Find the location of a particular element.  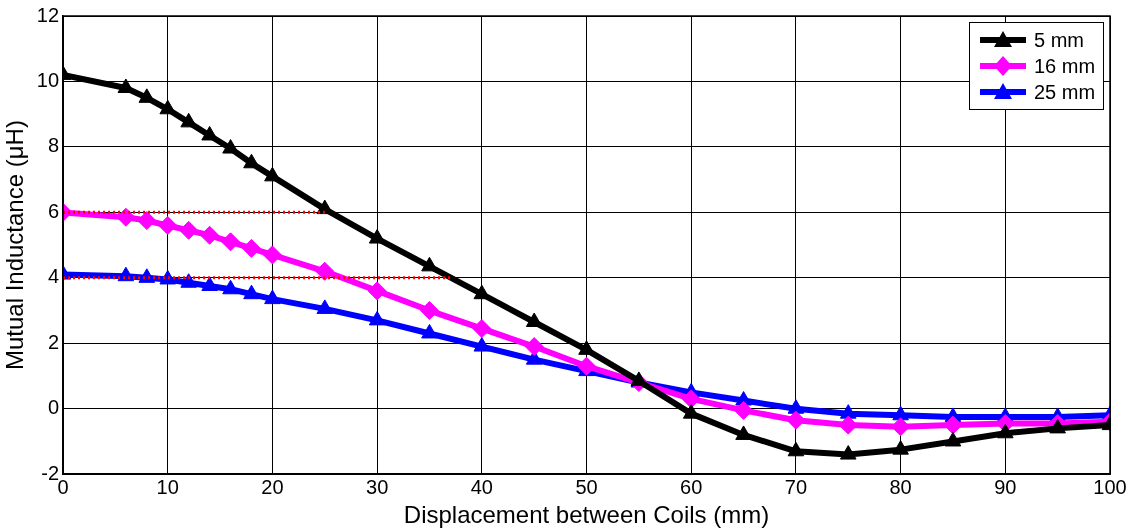

y-tick-label: 12 is located at coordinates (48, 14).